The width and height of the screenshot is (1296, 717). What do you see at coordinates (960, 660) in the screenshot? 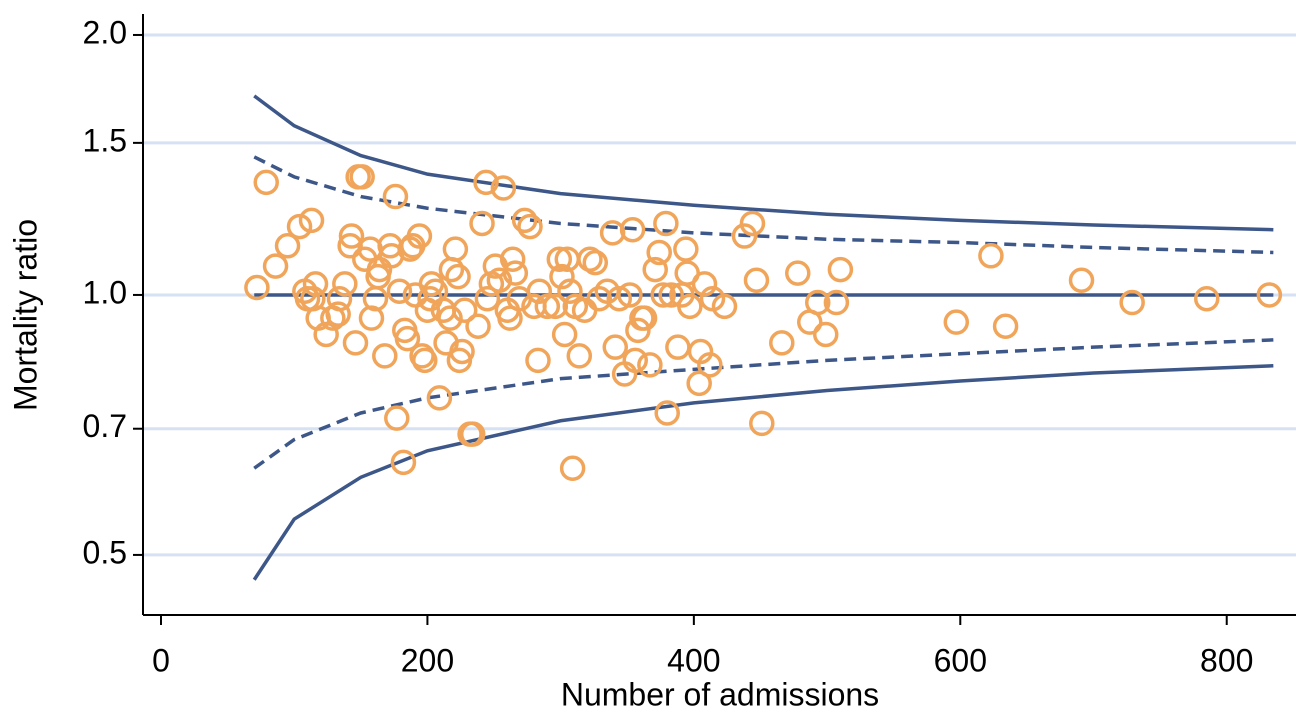
I see `x-tick-label: 600` at bounding box center [960, 660].